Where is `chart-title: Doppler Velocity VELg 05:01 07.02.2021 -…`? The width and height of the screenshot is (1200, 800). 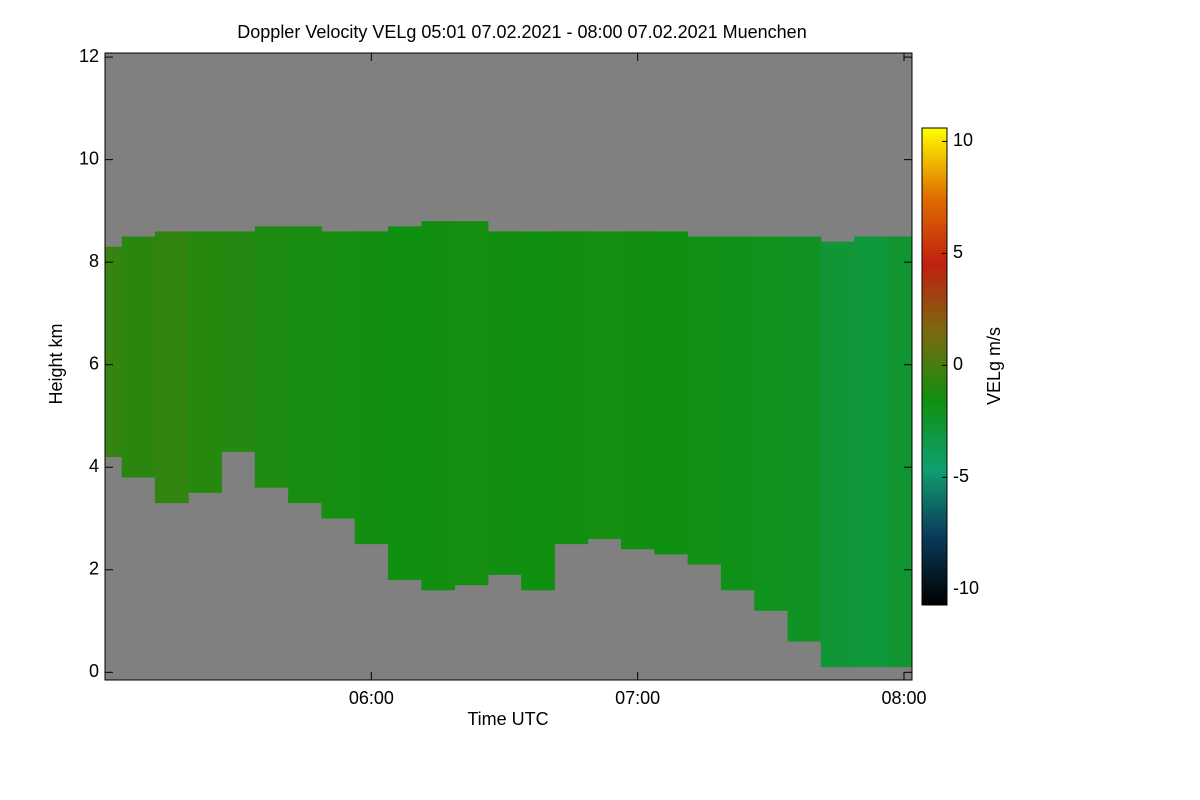 chart-title: Doppler Velocity VELg 05:01 07.02.2021 -… is located at coordinates (521, 32).